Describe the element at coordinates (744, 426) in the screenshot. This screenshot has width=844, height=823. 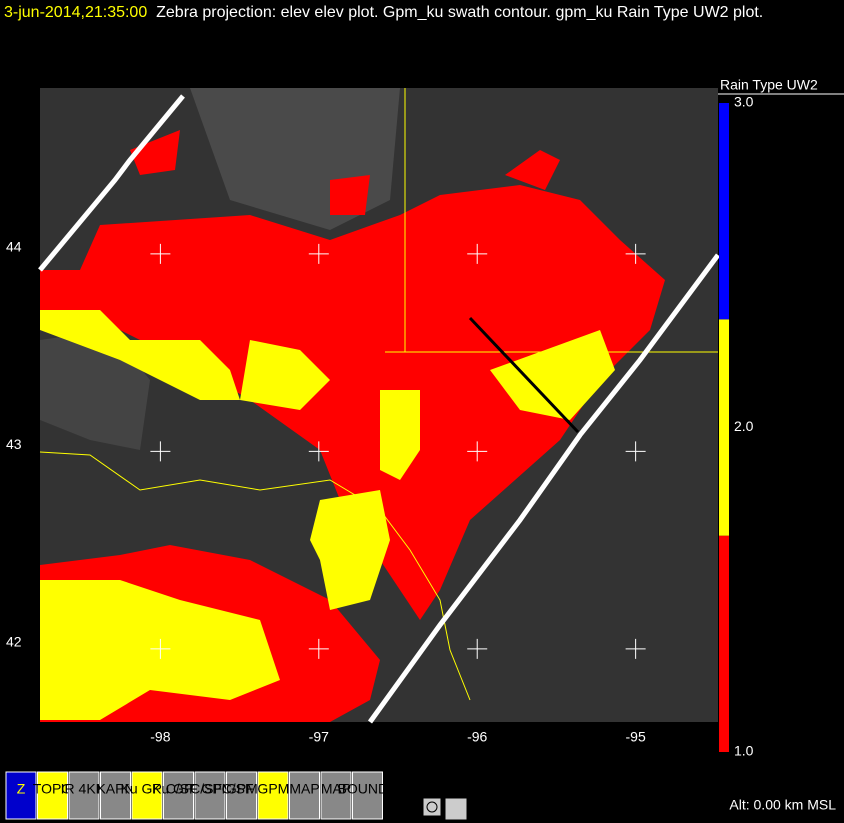
I see `colorbar-label: 2.0` at that location.